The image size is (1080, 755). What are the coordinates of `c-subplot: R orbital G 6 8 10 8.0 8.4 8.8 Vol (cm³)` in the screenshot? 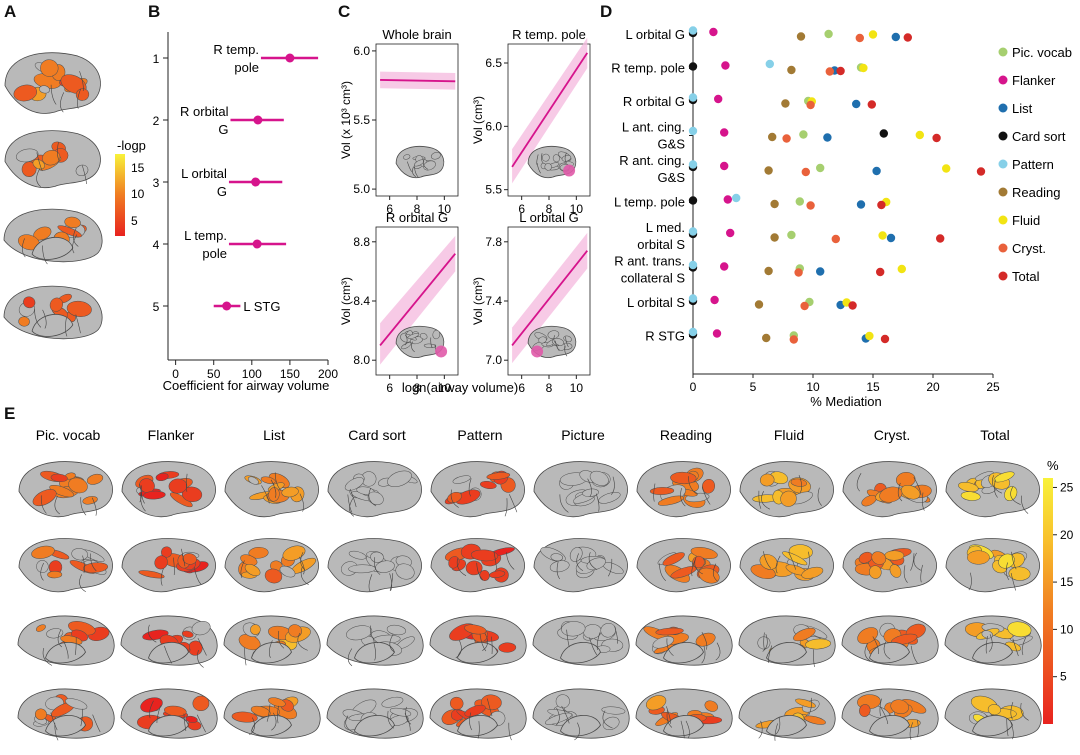 It's located at (399, 302).